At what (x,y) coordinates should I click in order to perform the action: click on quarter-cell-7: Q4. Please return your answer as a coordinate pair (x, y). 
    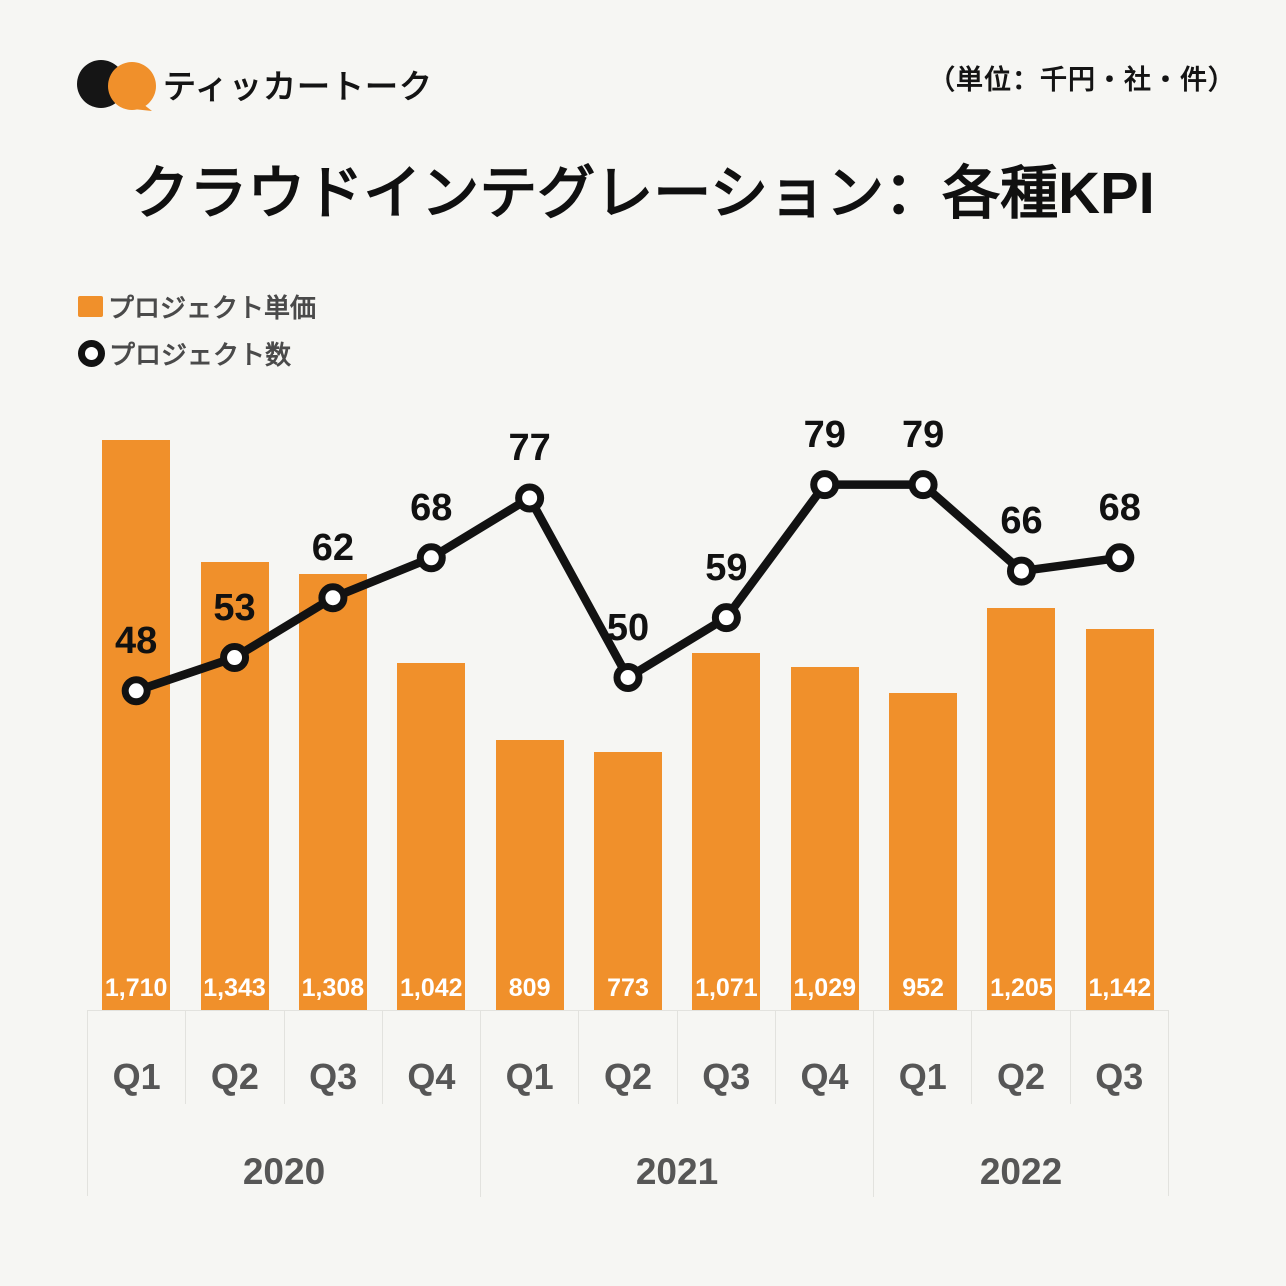
    Looking at the image, I should click on (825, 1057).